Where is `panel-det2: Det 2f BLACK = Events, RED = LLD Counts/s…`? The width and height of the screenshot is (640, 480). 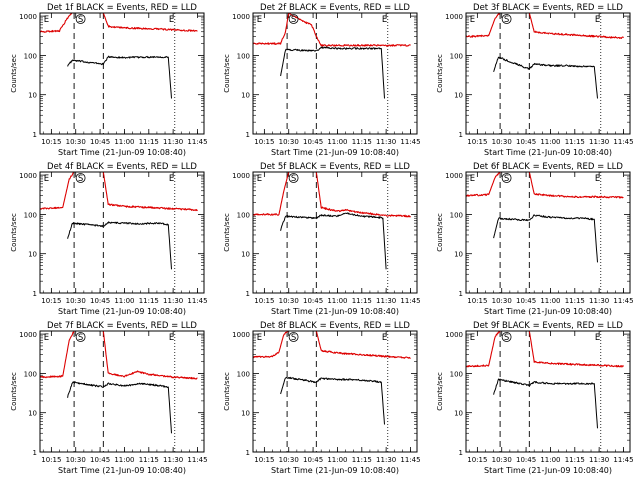
panel-det2: Det 2f BLACK = Events, RED = LLD Counts/s… is located at coordinates (322, 80).